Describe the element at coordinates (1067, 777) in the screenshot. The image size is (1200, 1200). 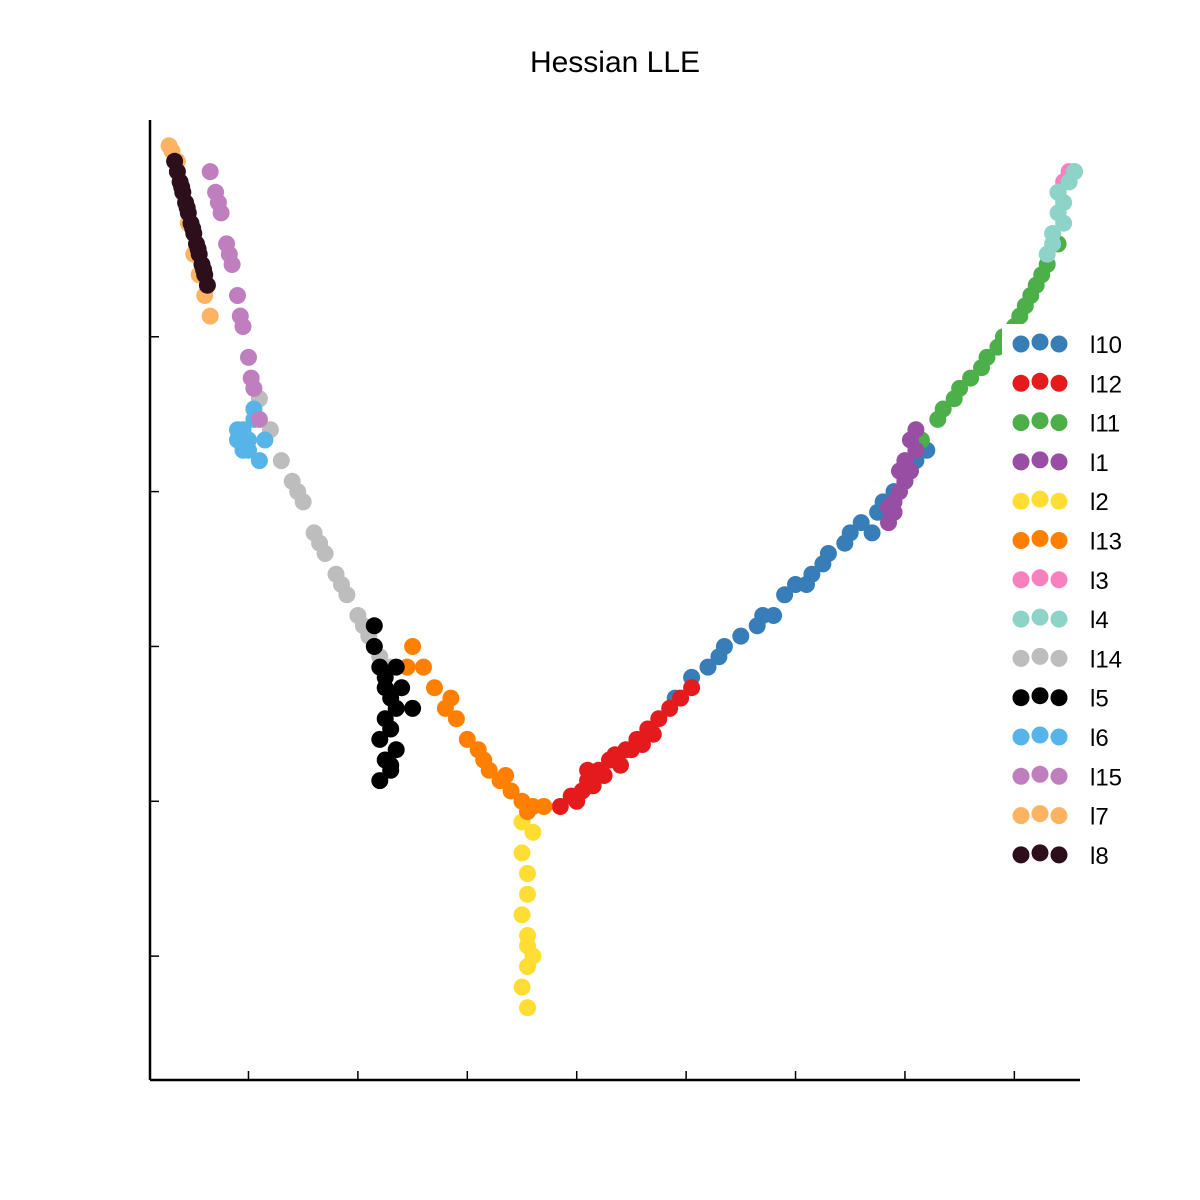
I see `legend-item: l15` at that location.